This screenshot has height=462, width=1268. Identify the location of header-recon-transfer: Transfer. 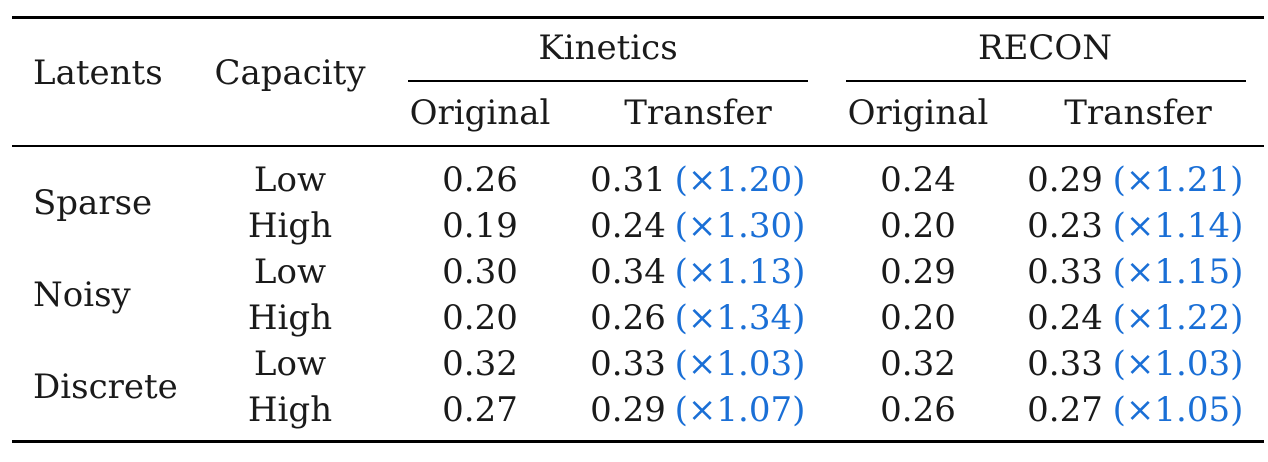
(1138, 113).